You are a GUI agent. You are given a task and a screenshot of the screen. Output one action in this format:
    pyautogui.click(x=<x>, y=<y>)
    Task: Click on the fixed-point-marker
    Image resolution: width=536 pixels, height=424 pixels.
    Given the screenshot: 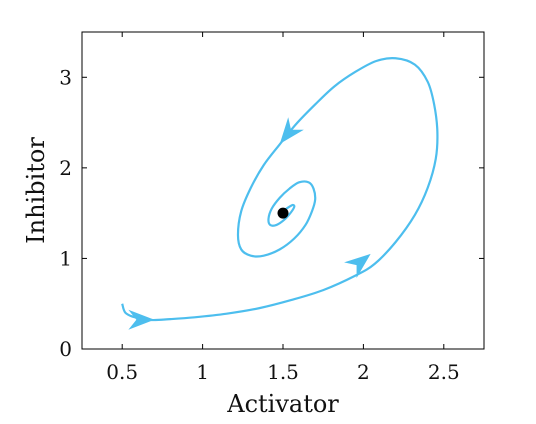 What is the action you would take?
    pyautogui.click(x=283, y=213)
    